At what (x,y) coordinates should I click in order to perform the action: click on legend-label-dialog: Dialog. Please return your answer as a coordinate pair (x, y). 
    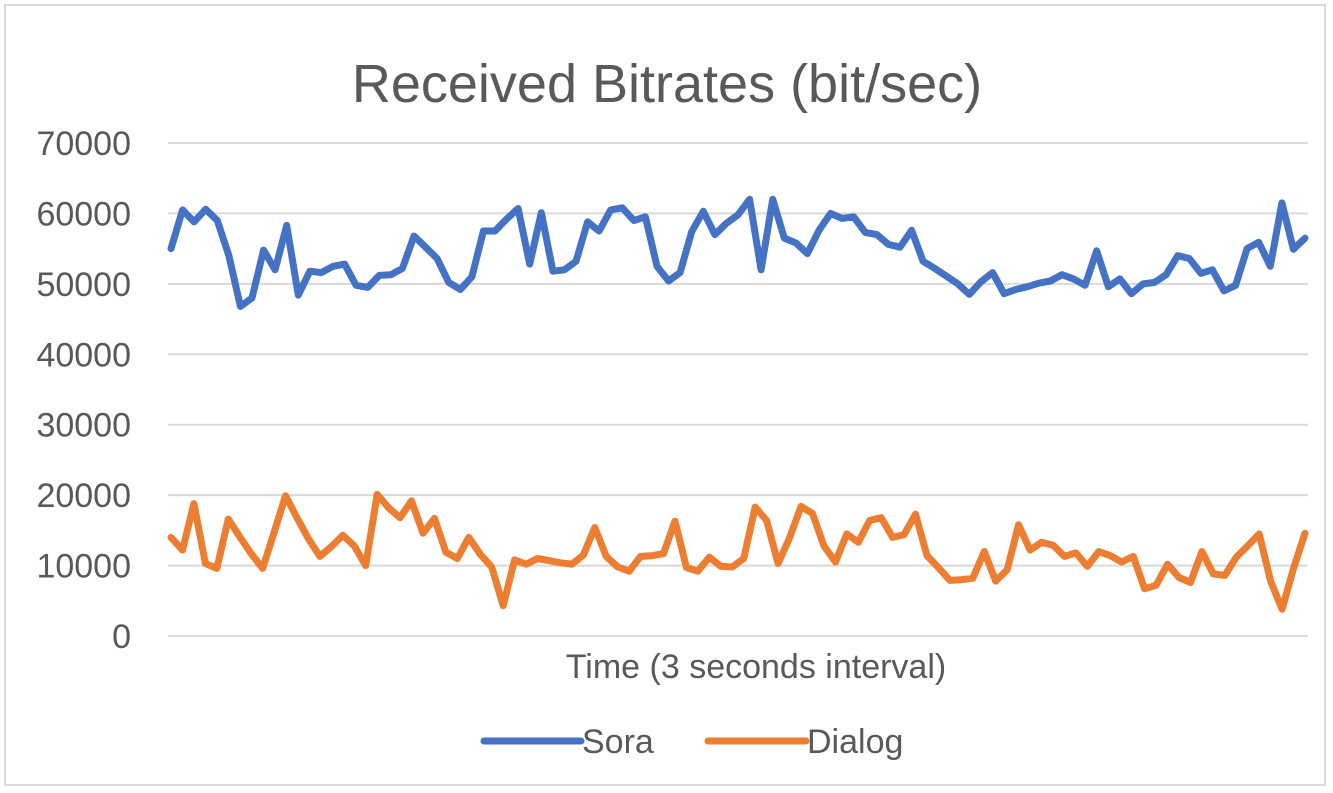
    Looking at the image, I should click on (855, 742).